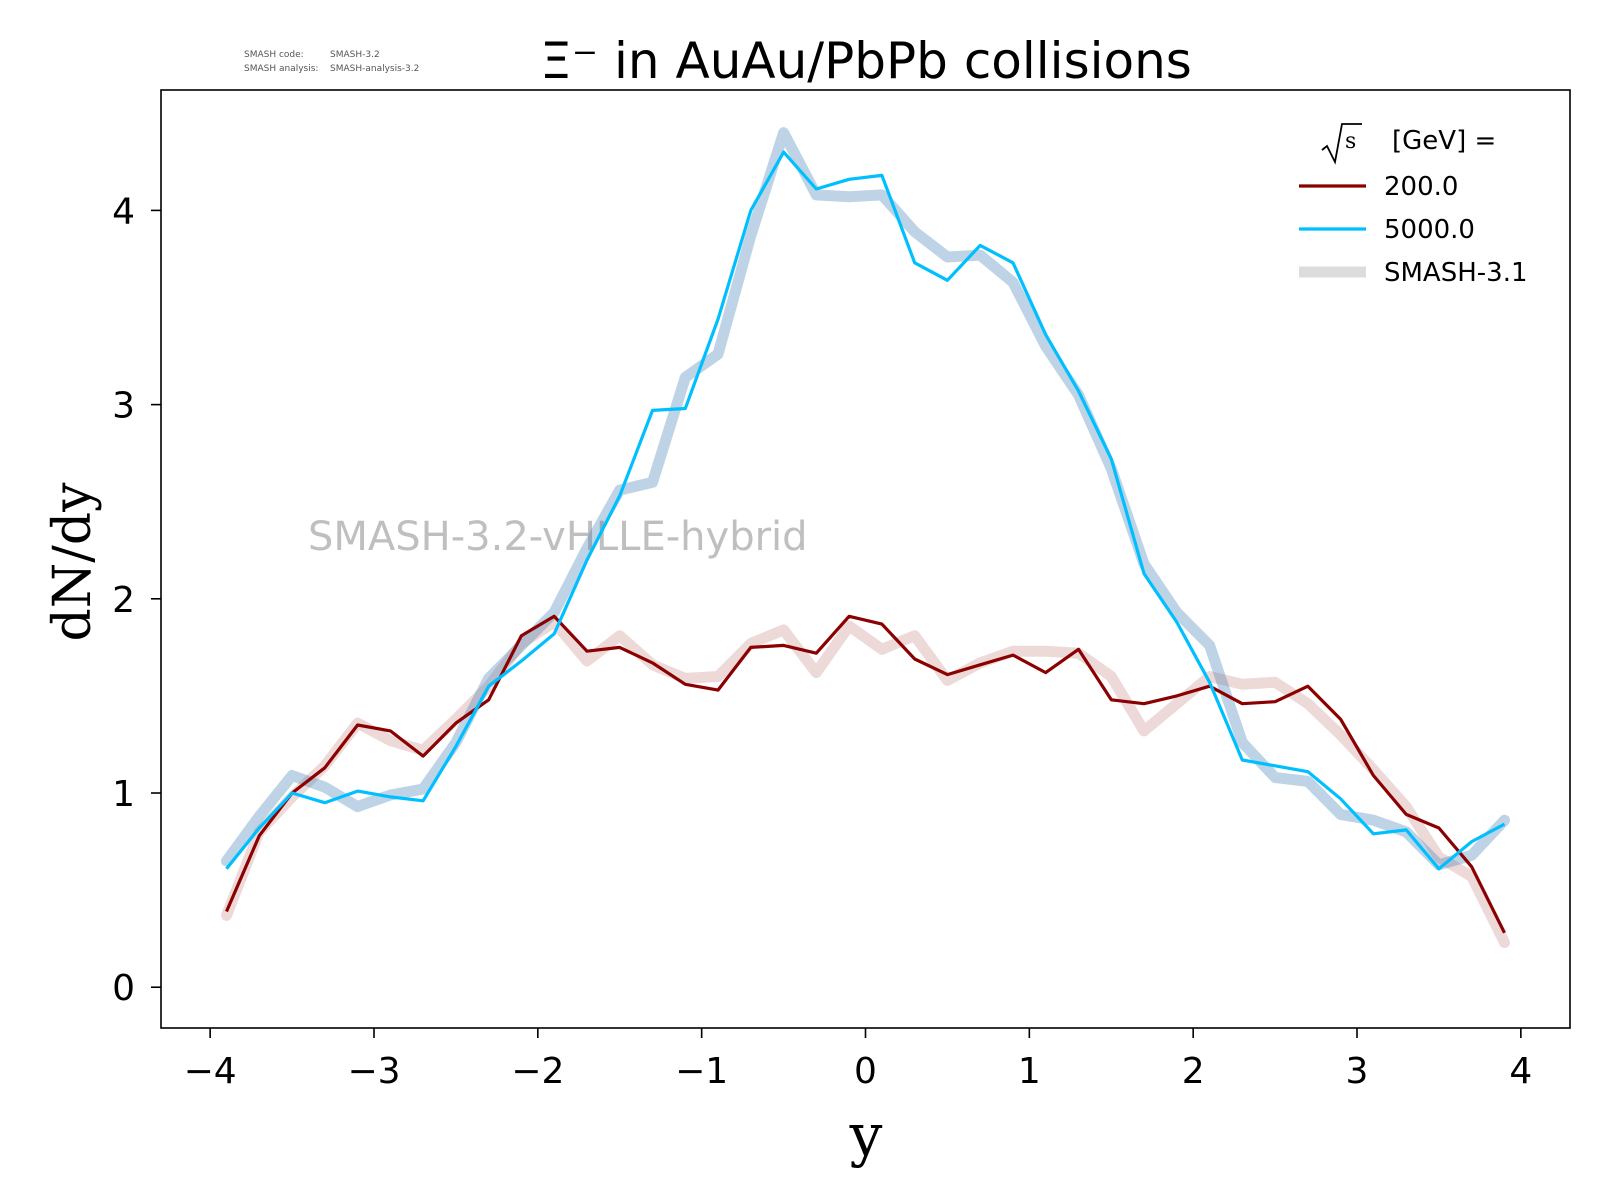  I want to click on x-tick-label: −2, so click(537, 1071).